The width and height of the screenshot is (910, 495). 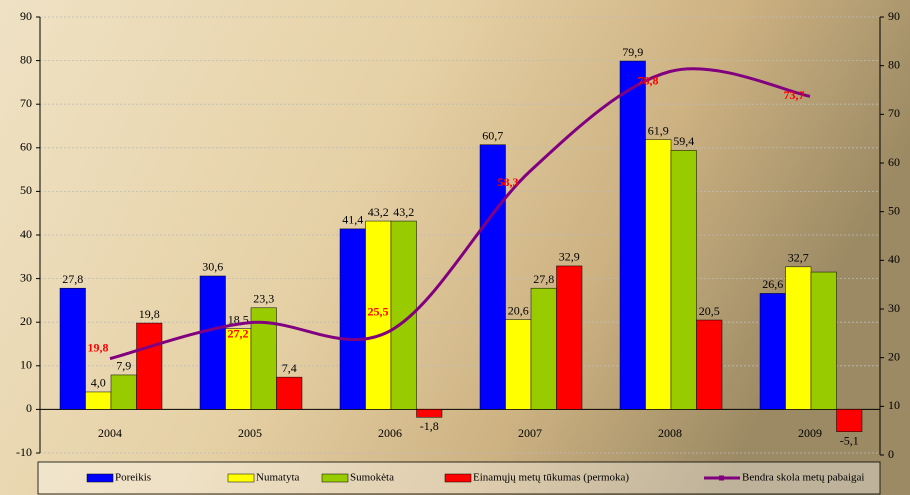 I want to click on y-tick-label: 50, so click(x=26, y=190).